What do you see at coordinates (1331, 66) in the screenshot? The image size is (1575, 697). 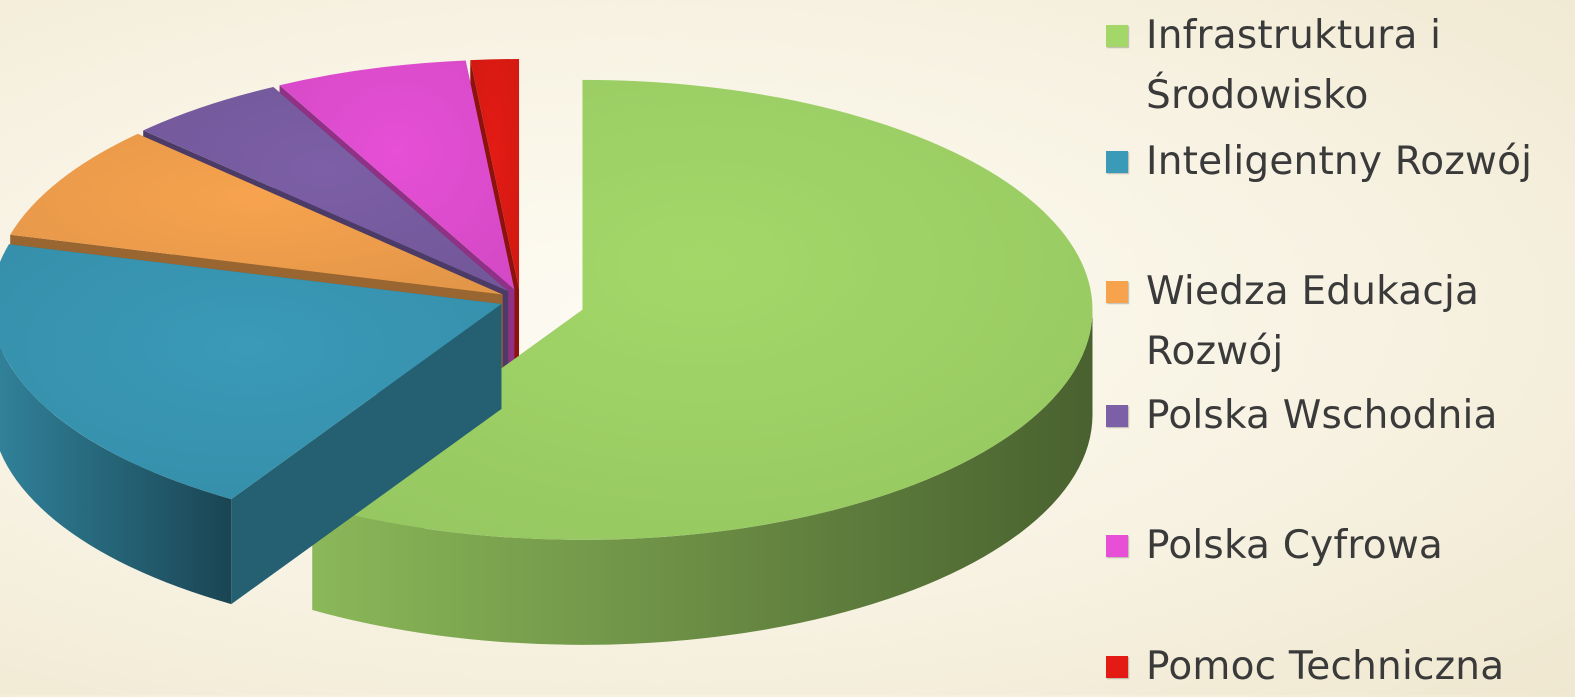 I see `legend-item-infrastruktura: Infrastruktura i Środowisko` at bounding box center [1331, 66].